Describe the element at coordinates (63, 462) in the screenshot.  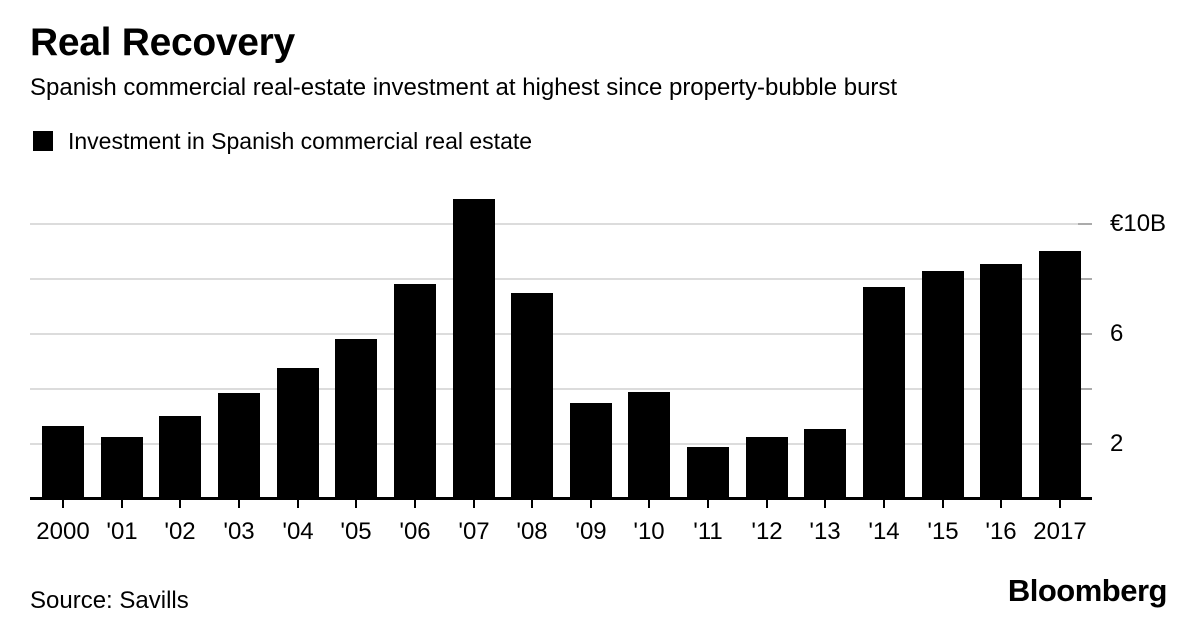
I see `bar-2000` at that location.